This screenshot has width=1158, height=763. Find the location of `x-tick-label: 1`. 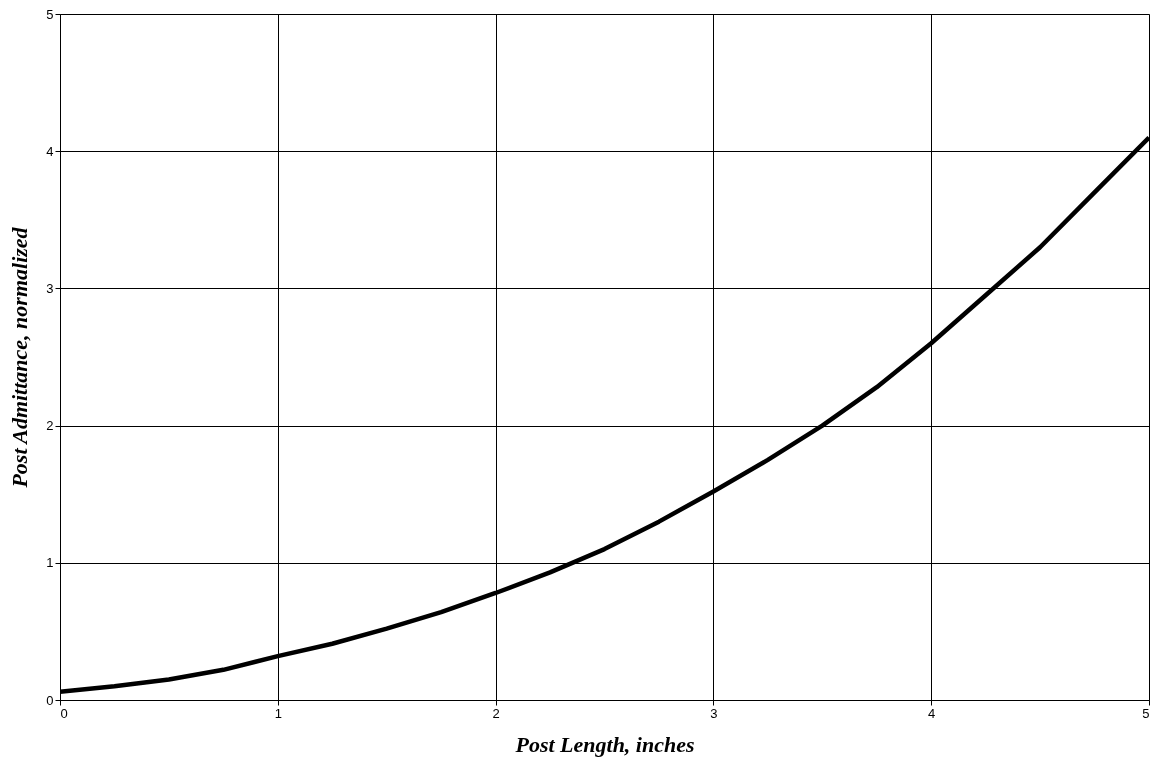

x-tick-label: 1 is located at coordinates (278, 713).